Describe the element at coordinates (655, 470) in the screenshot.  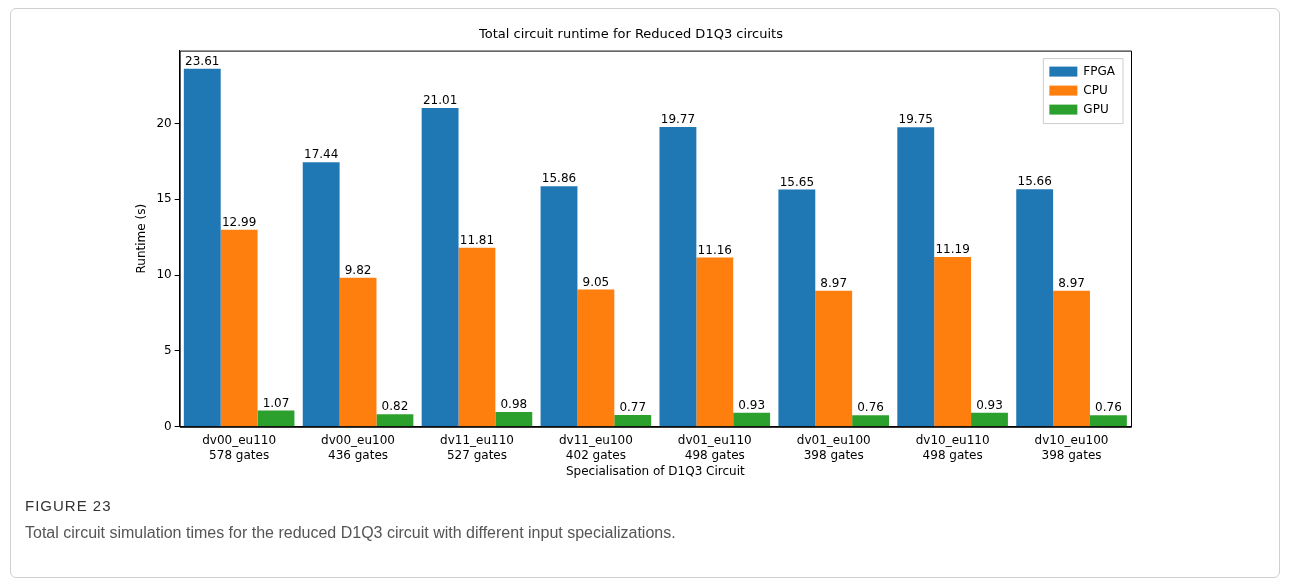
I see `x-axis-title: Specialisation of D1Q3 Circuit` at that location.